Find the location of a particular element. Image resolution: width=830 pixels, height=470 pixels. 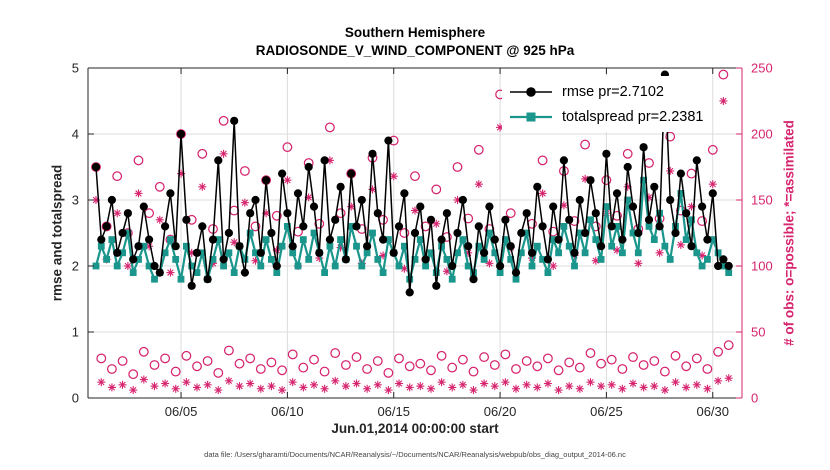

svg-text: 06/10 is located at coordinates (287, 411).